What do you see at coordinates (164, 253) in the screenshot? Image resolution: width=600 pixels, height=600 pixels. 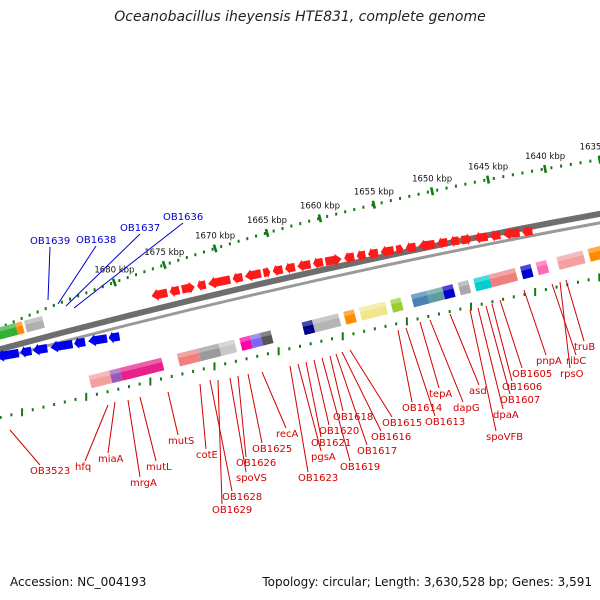 I see `kbp-tick-label: 1675 kbp` at bounding box center [164, 253].